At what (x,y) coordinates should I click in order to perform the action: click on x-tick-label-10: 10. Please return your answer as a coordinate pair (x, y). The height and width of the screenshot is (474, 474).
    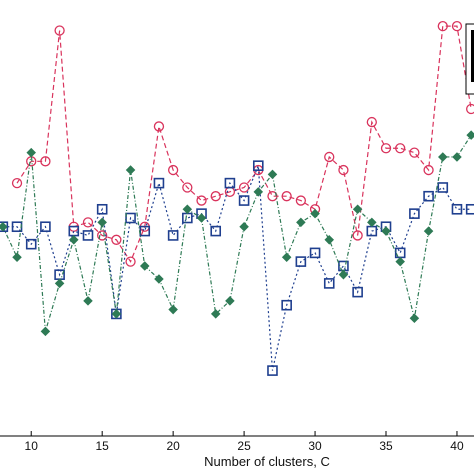
    Looking at the image, I should click on (32, 446).